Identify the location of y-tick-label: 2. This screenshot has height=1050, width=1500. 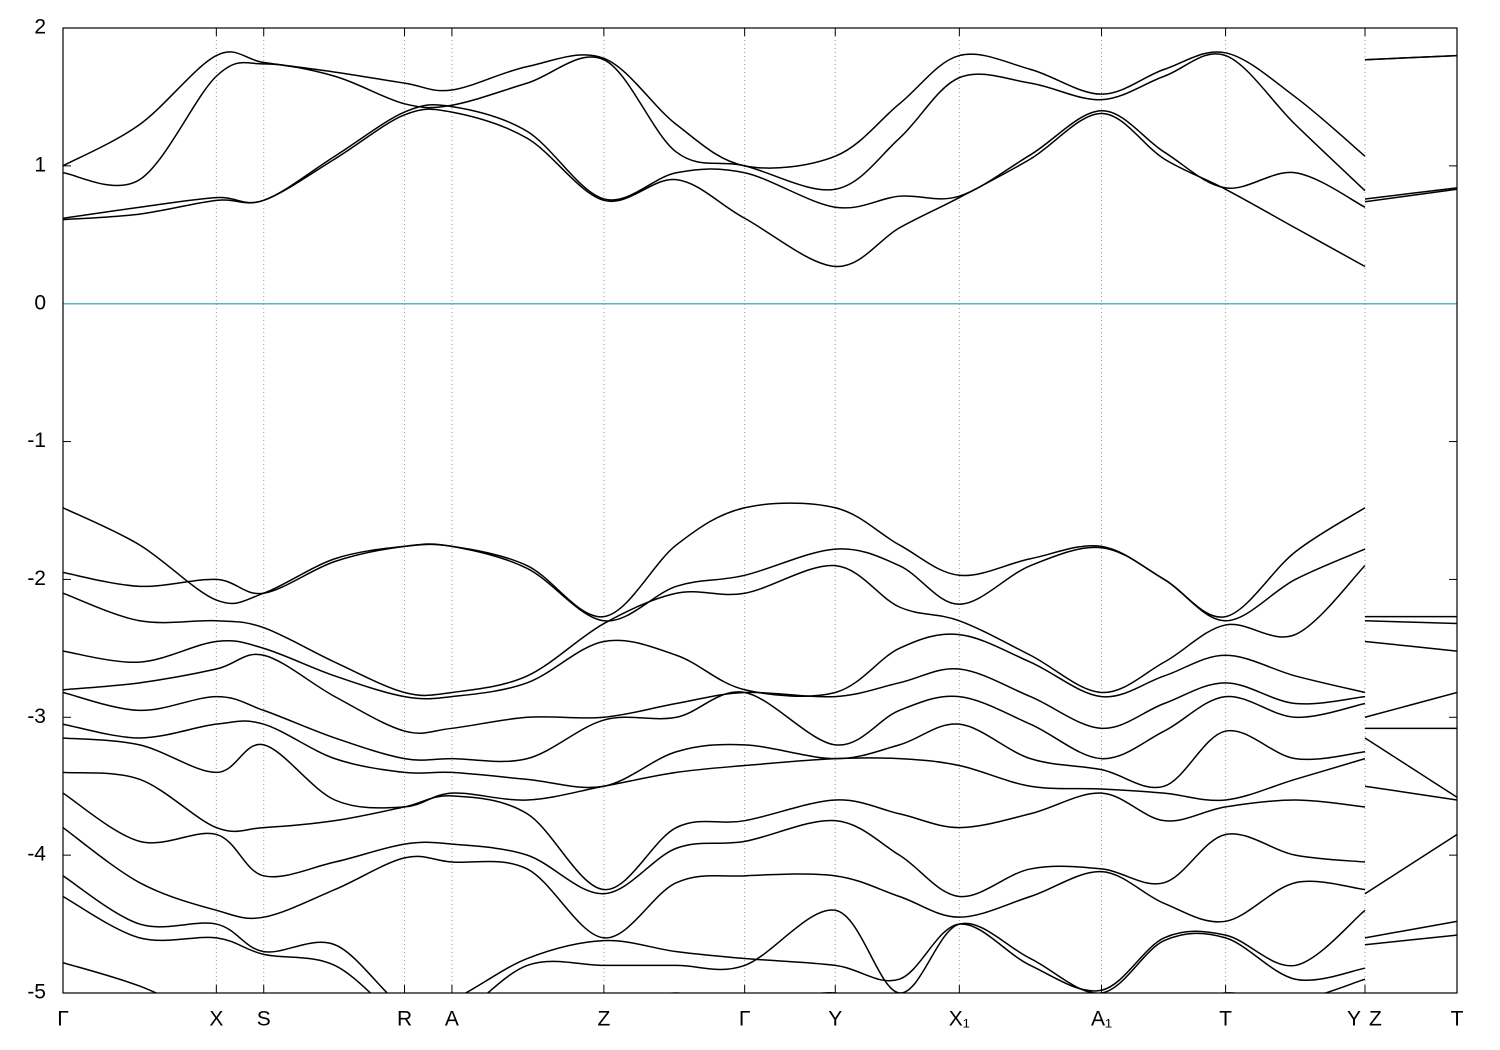
(40, 27).